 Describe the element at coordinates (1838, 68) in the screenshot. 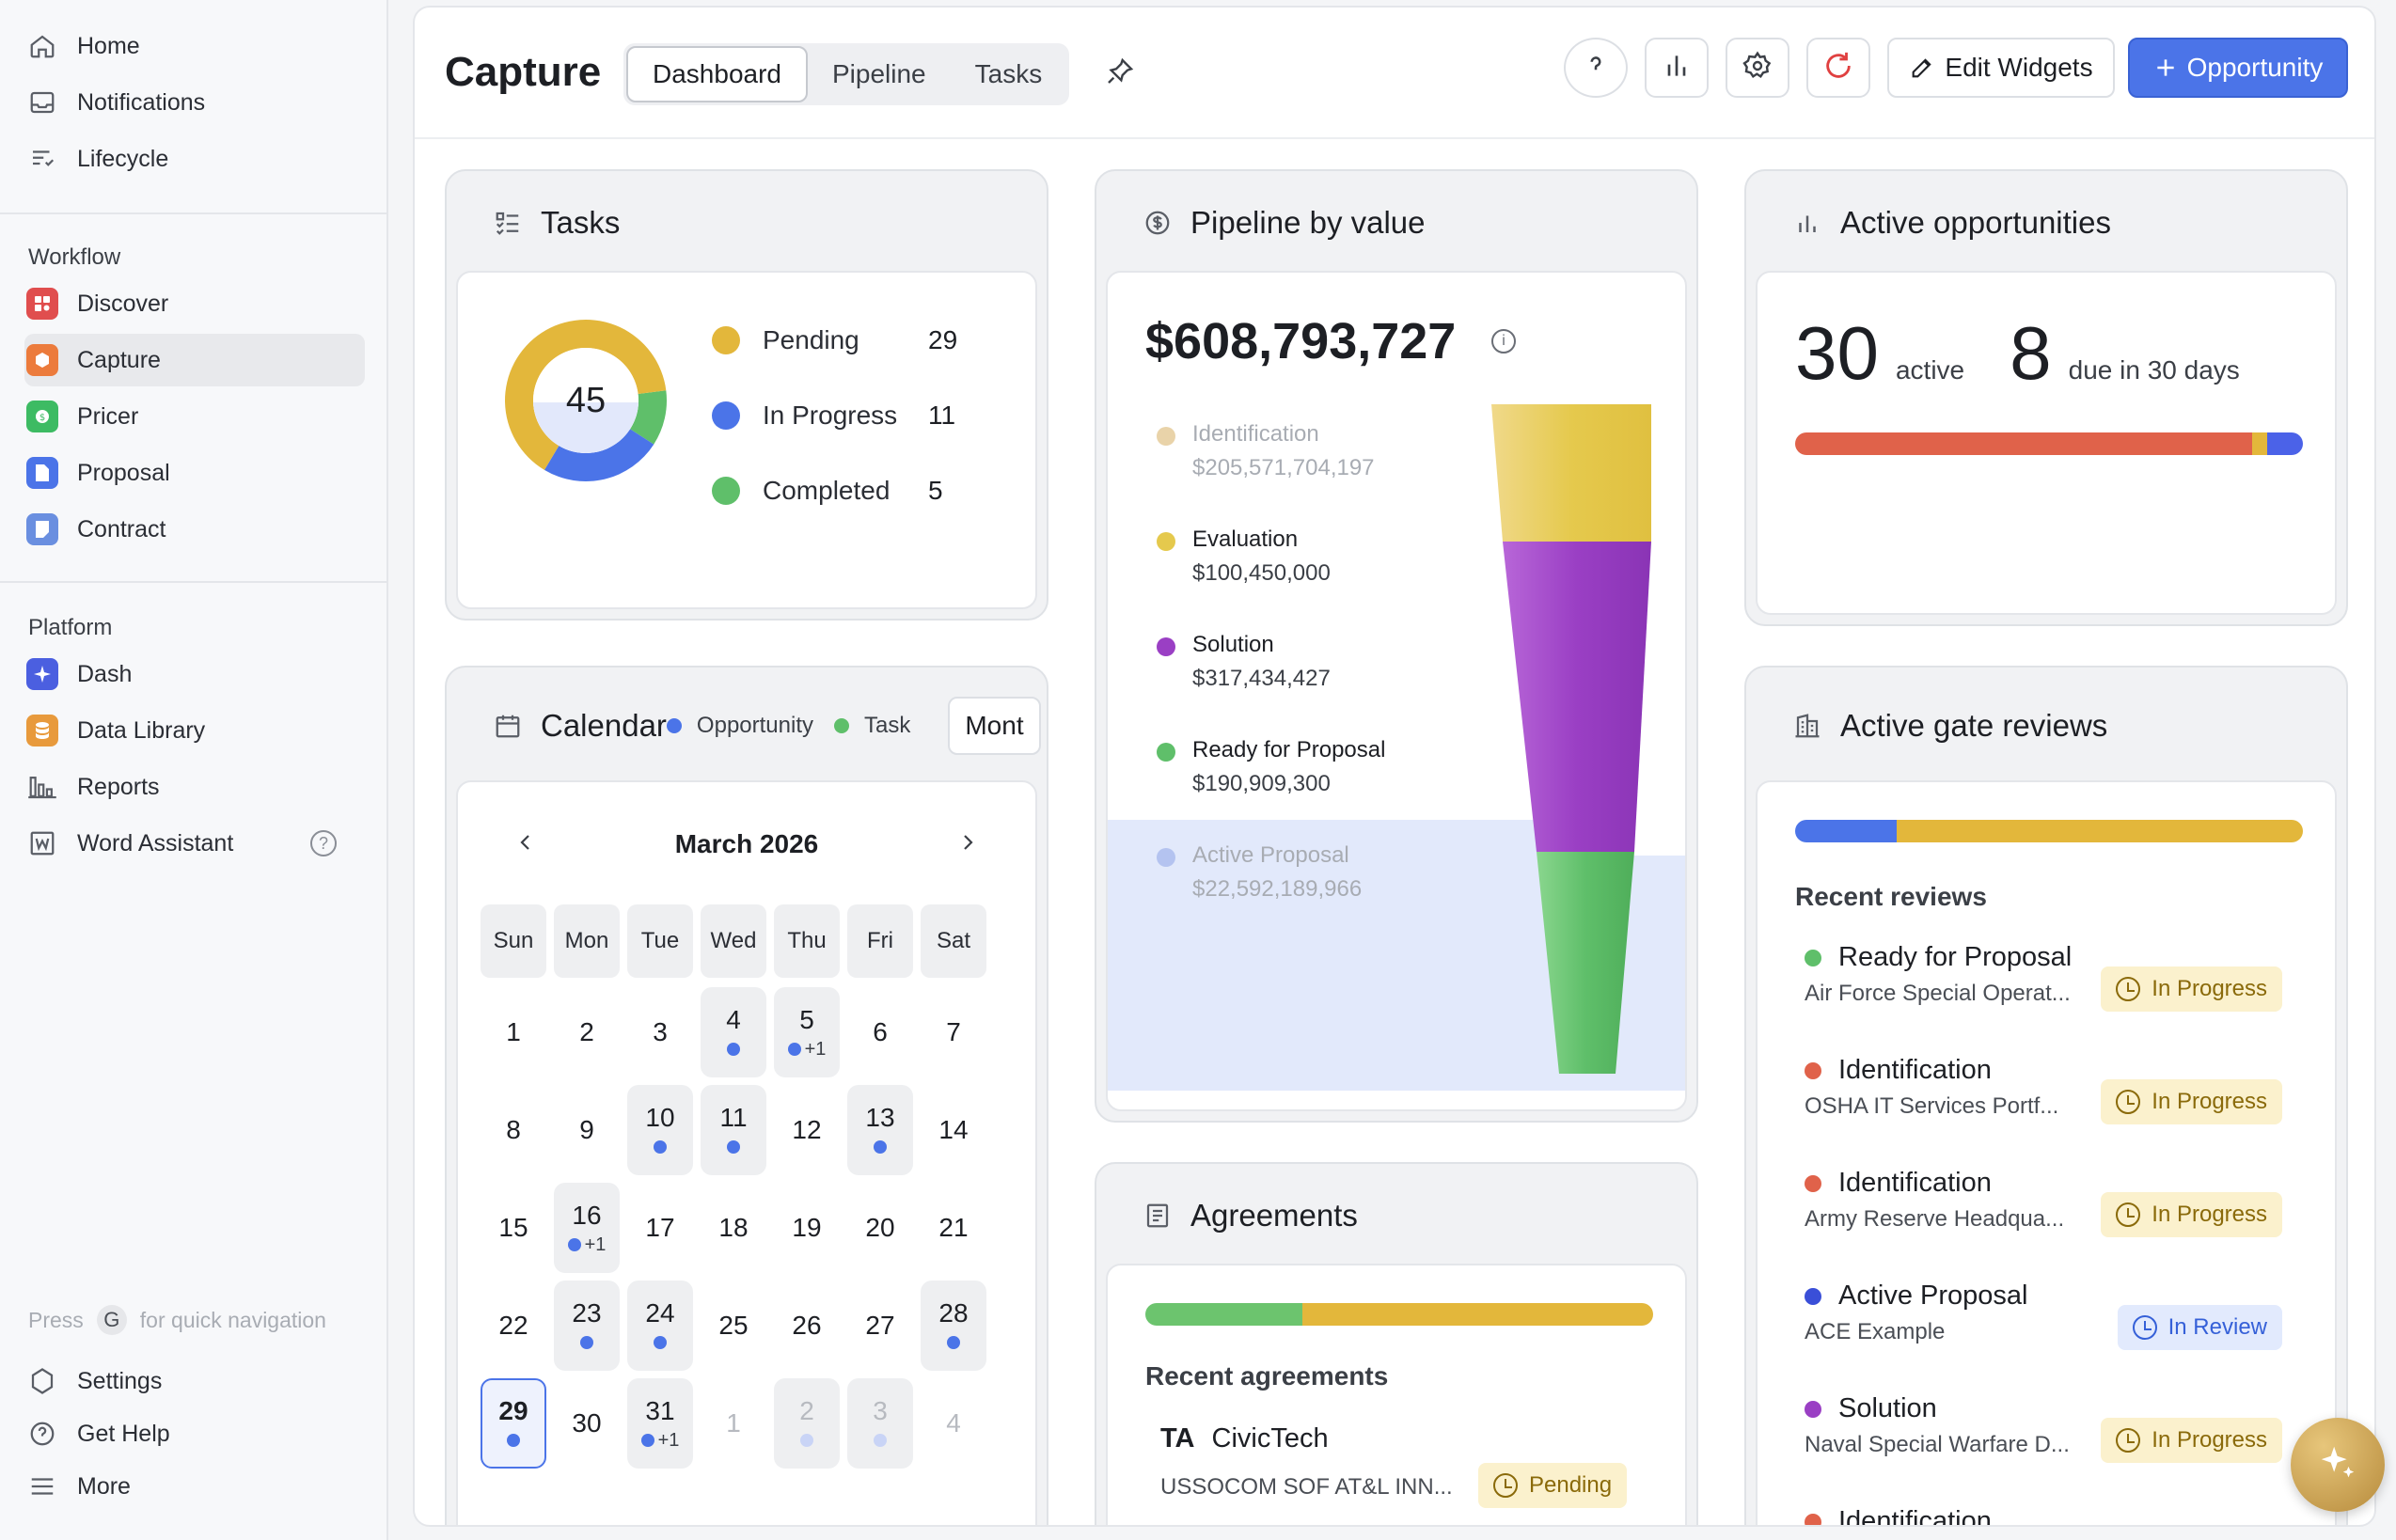

I see `refresh-button` at that location.